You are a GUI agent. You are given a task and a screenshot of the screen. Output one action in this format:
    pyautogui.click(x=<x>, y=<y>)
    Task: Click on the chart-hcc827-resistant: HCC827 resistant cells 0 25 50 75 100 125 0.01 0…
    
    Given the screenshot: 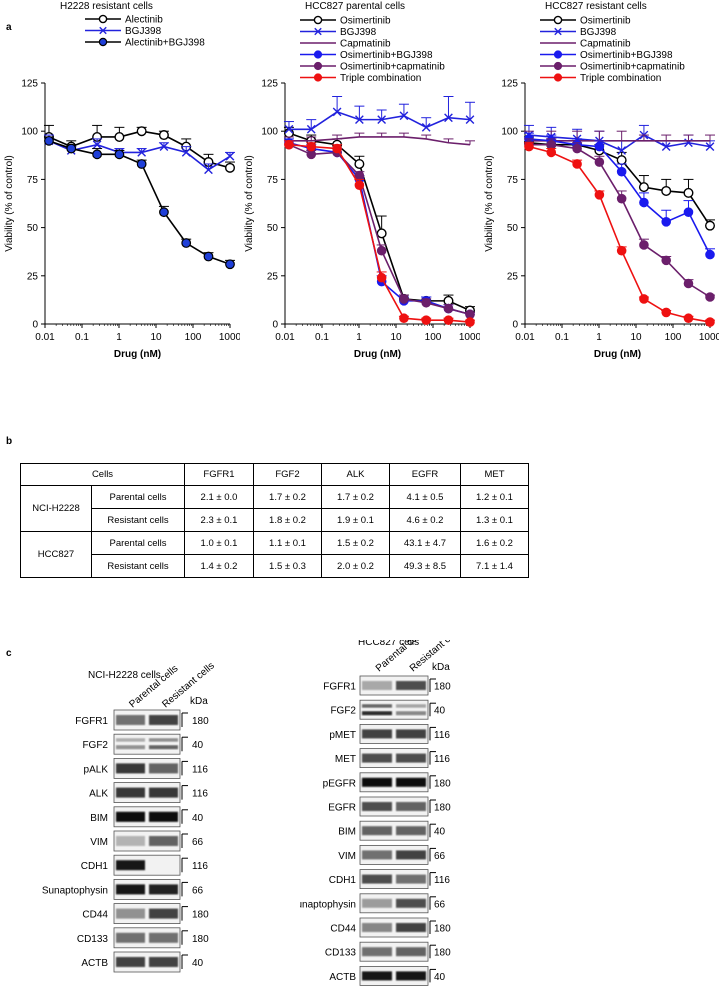 What is the action you would take?
    pyautogui.click(x=601, y=180)
    